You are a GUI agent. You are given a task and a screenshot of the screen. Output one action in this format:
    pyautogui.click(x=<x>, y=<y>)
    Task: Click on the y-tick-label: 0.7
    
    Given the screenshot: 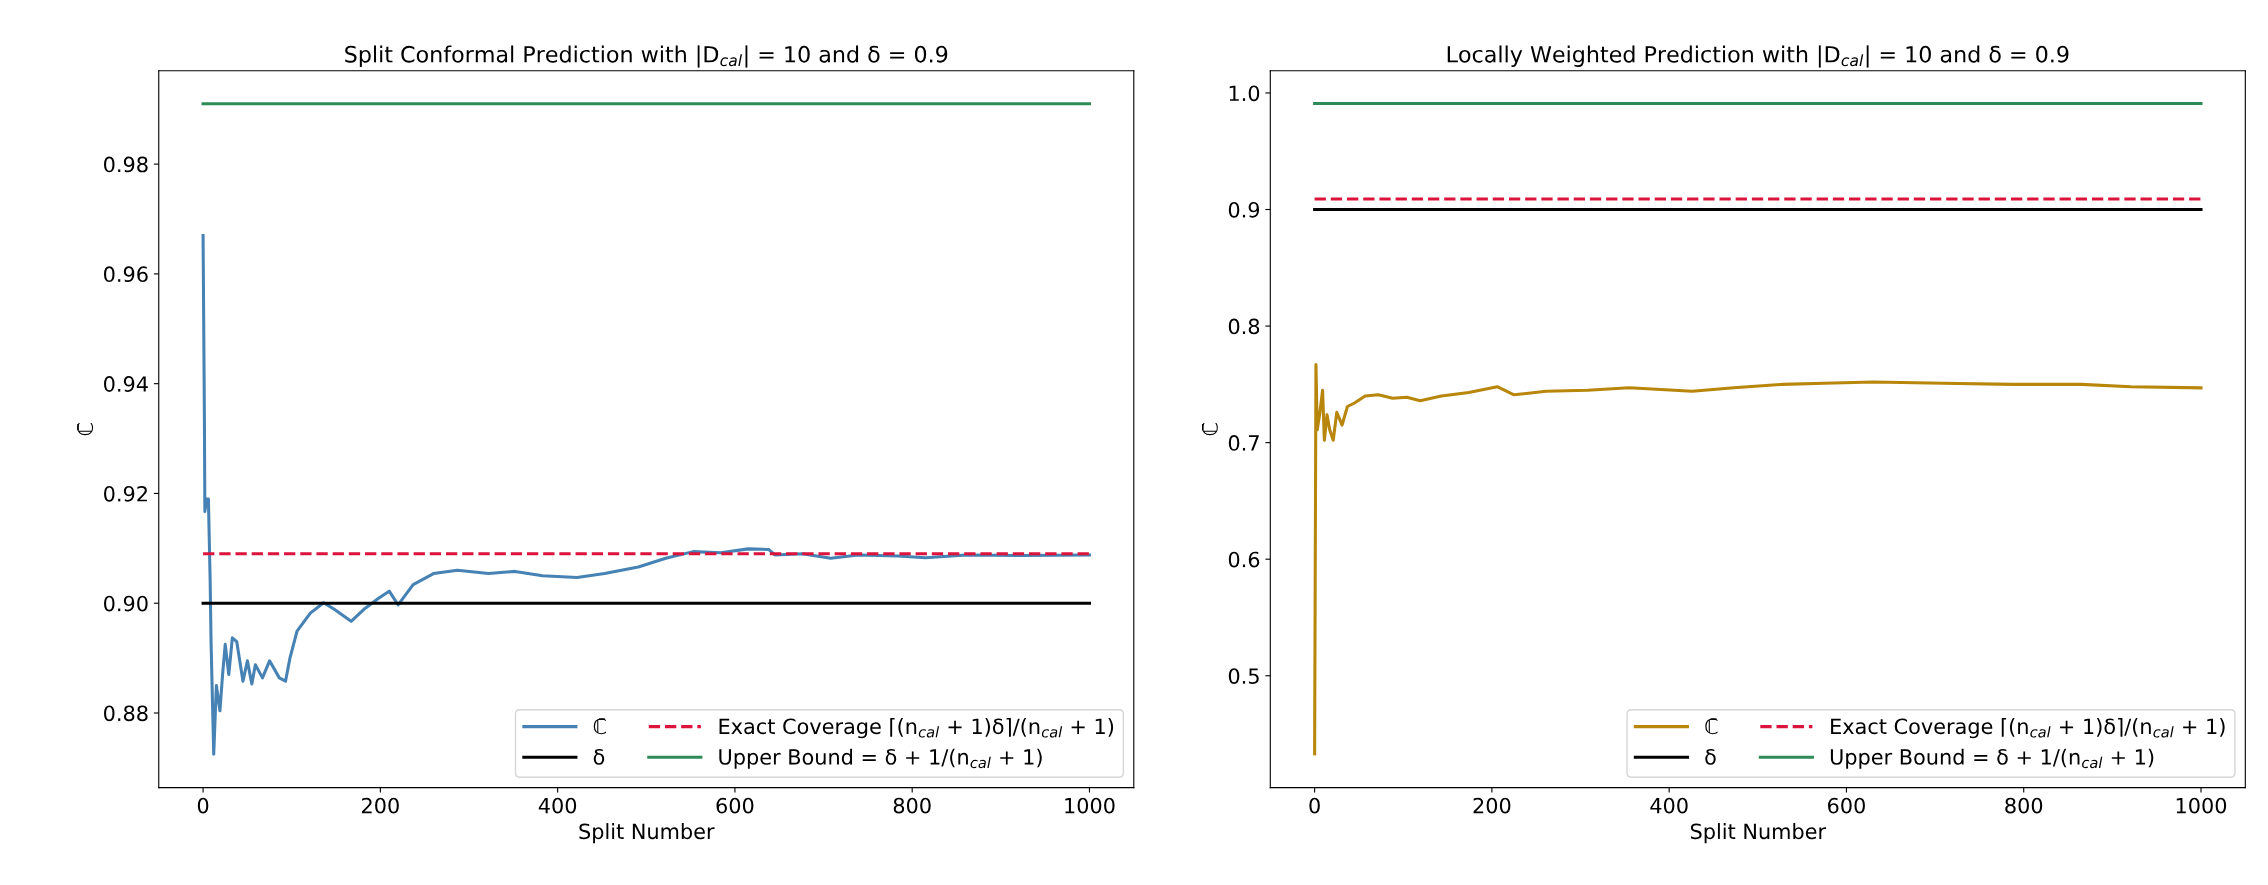 What is the action you would take?
    pyautogui.click(x=1243, y=443)
    